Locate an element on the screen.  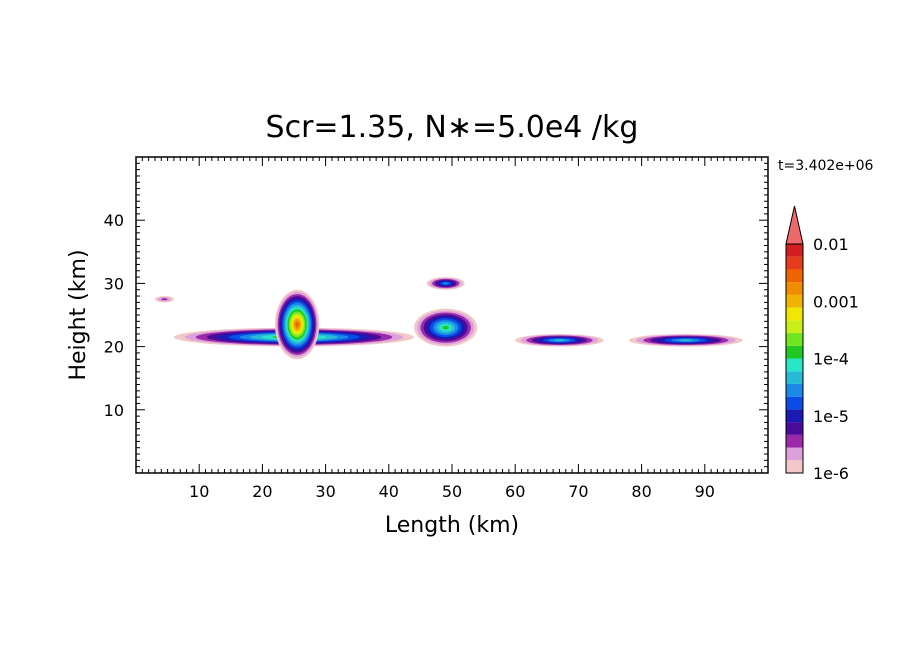
x-tick-label: 30 is located at coordinates (325, 491).